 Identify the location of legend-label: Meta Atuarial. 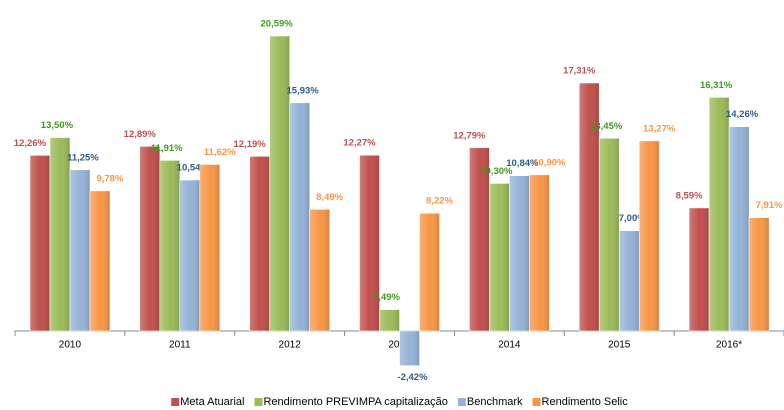
(212, 402).